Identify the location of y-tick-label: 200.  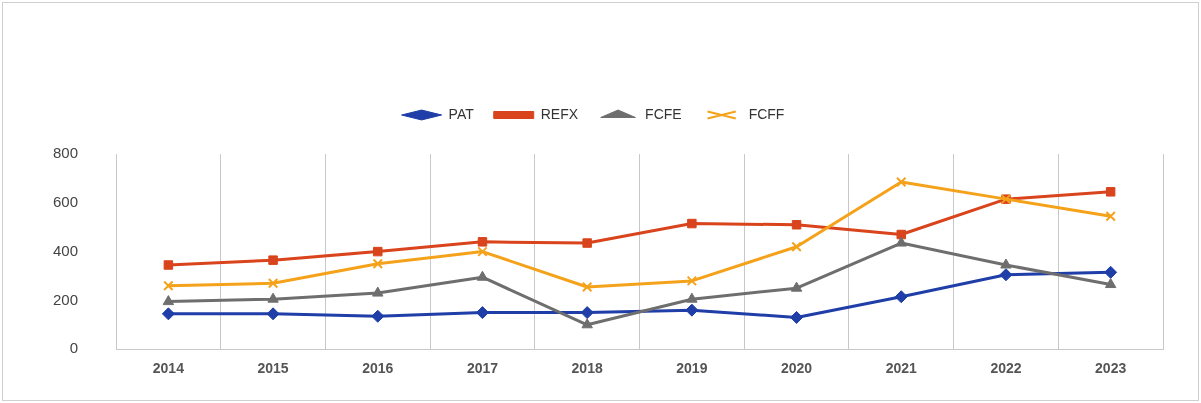
(66, 299).